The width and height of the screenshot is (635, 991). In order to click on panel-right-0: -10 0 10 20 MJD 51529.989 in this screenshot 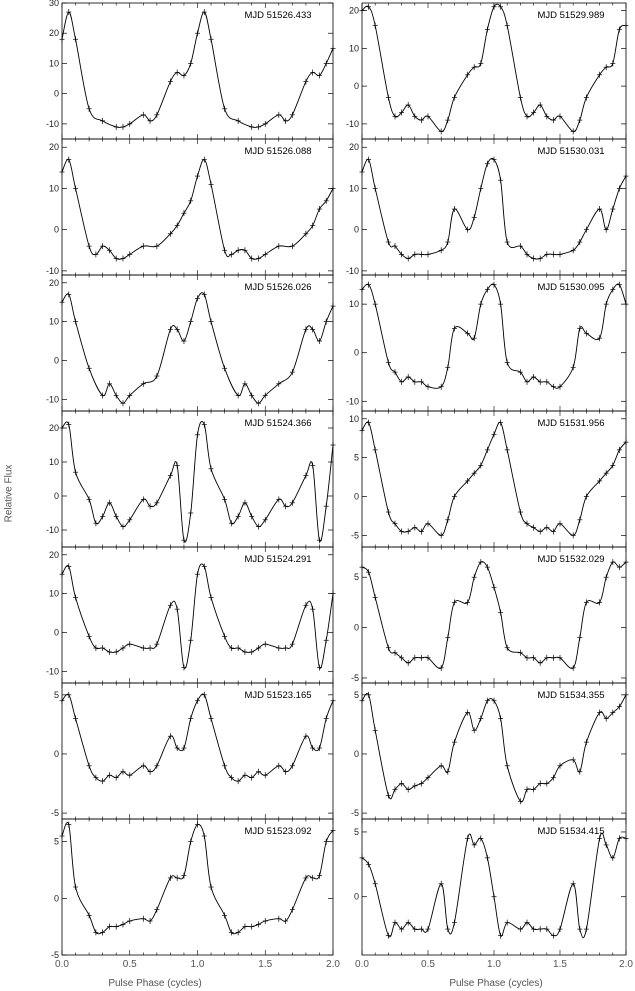, I will do `click(487, 71)`.